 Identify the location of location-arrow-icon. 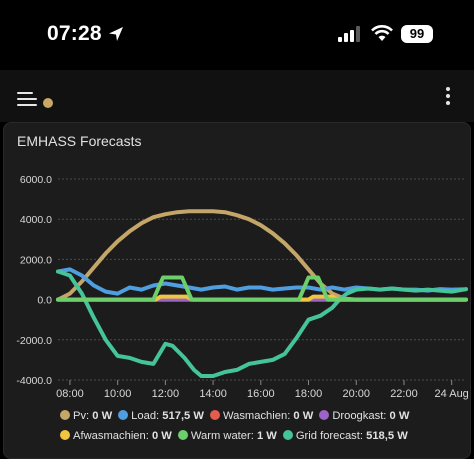
(116, 34).